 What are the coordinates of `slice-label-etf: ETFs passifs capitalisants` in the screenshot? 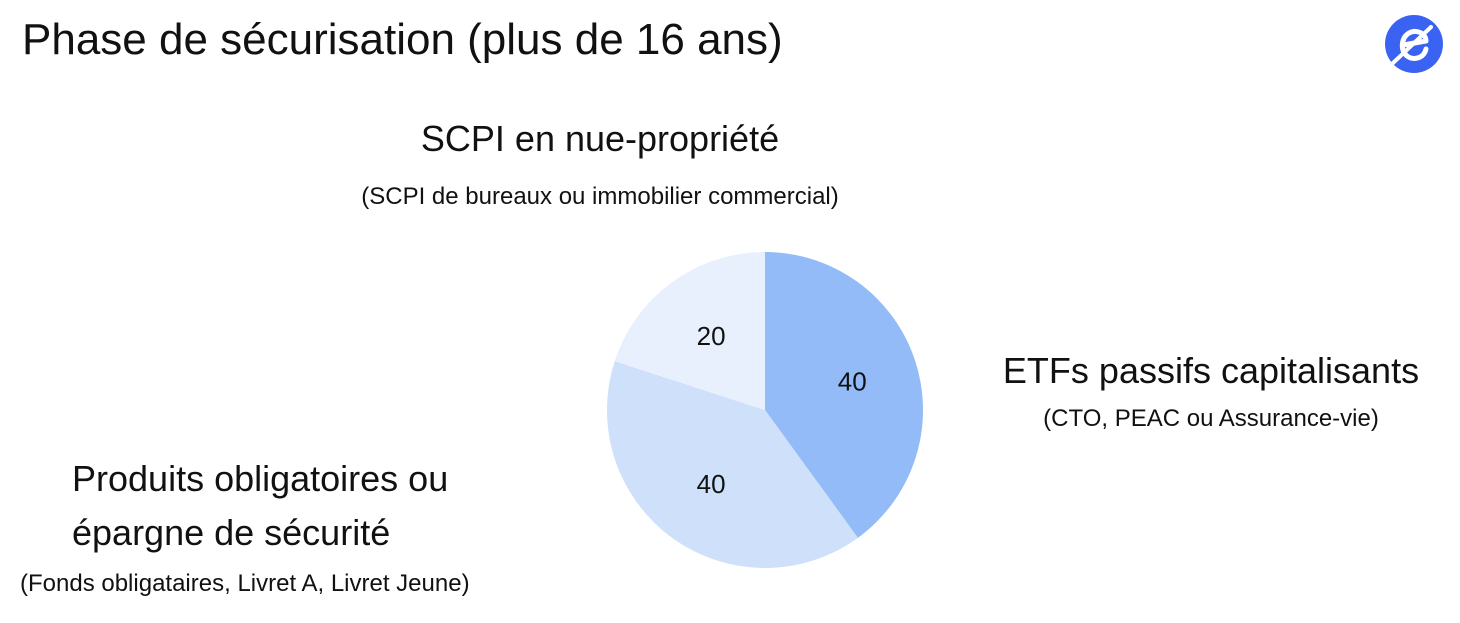 It's located at (1211, 370).